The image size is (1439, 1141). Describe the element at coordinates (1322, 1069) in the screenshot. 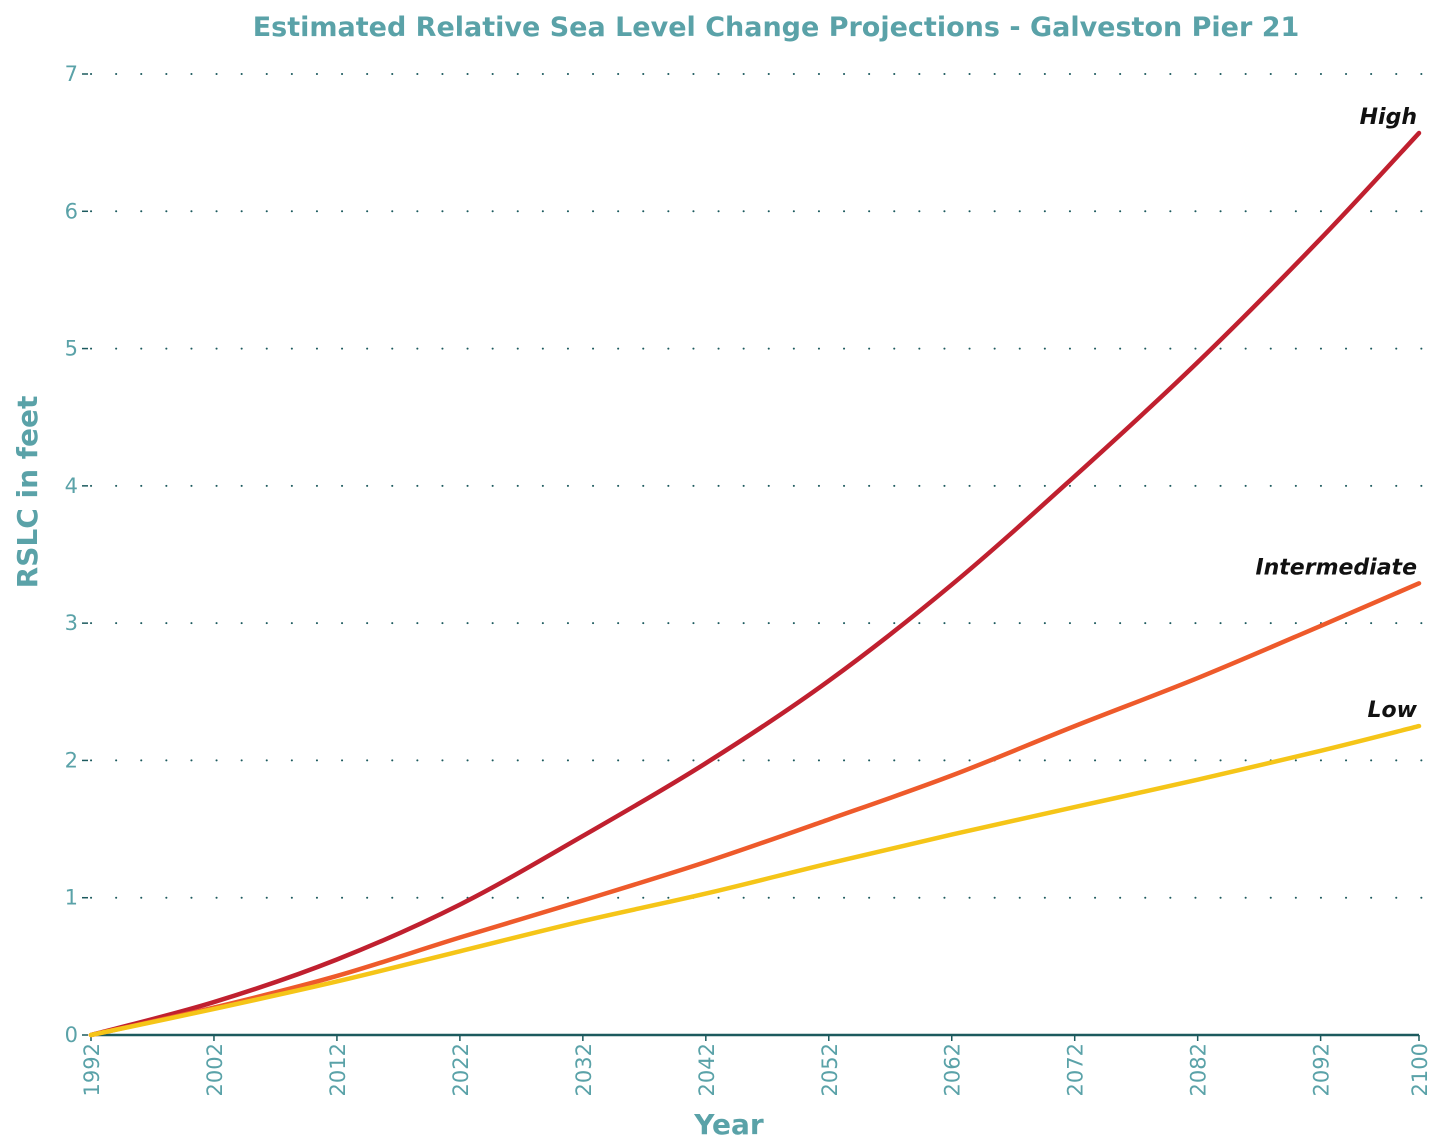

I see `x-tick-label: 2092` at that location.